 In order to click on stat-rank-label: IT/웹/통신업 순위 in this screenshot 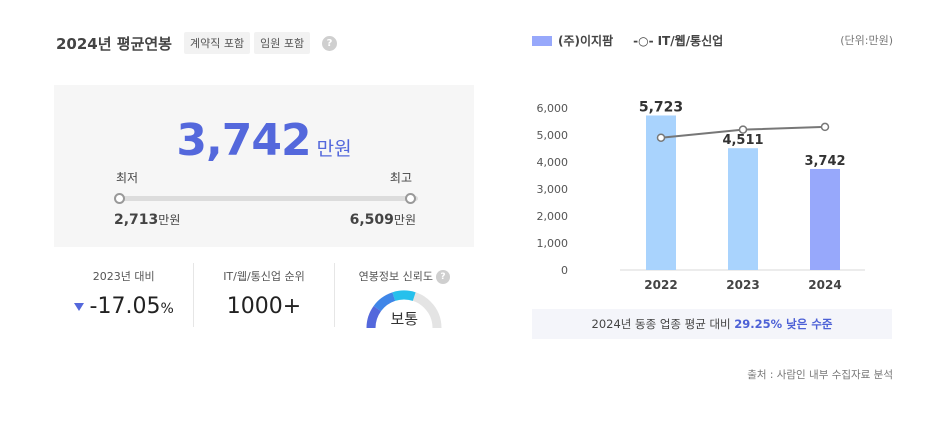, I will do `click(264, 276)`.